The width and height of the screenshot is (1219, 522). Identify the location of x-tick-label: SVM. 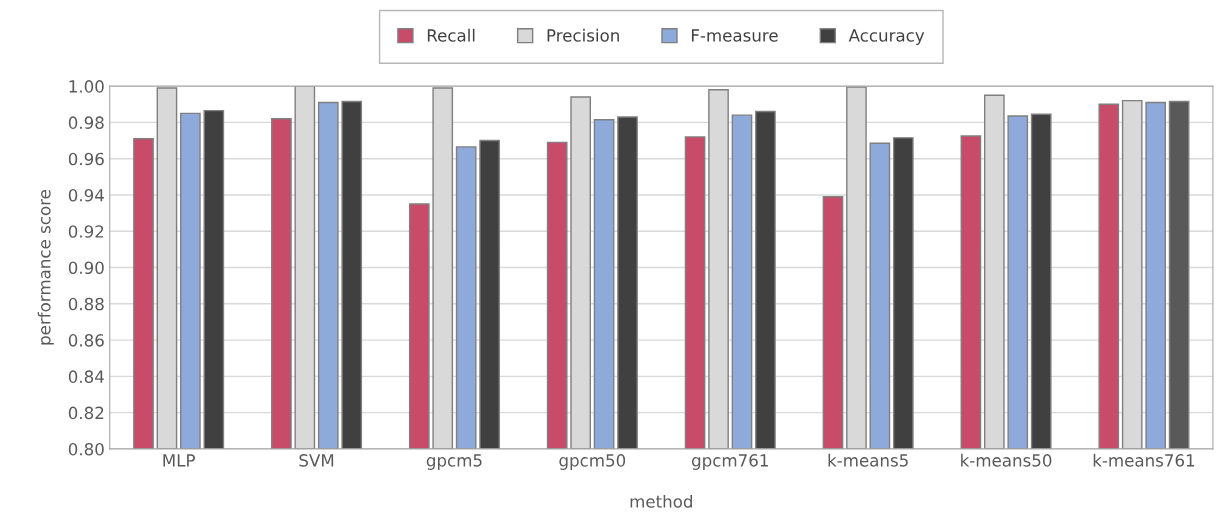
(316, 460).